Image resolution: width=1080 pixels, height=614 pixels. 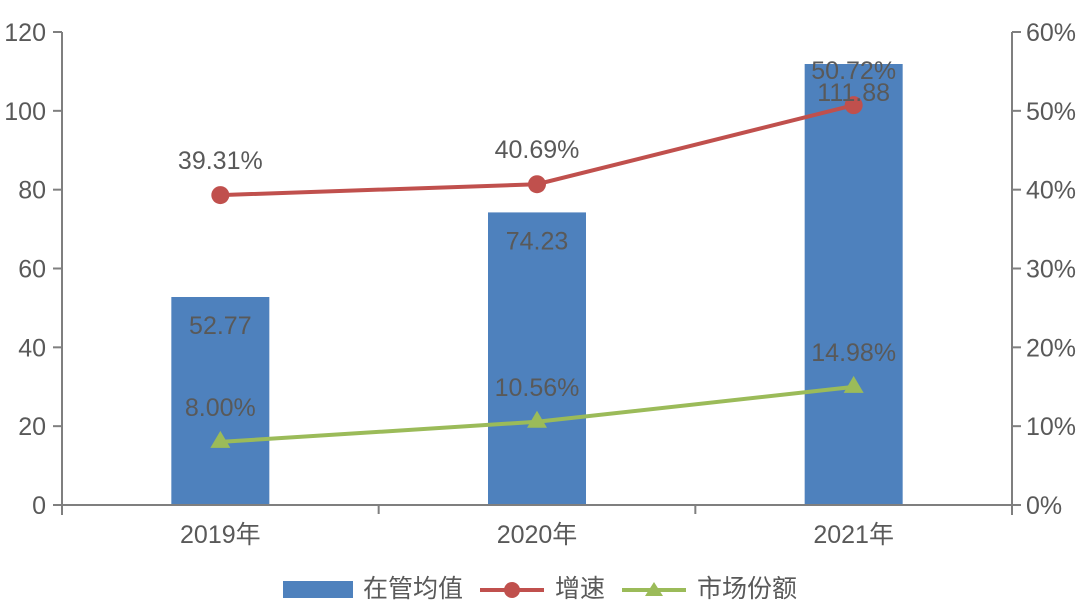 What do you see at coordinates (220, 326) in the screenshot?
I see `bar-data-label: 52.77` at bounding box center [220, 326].